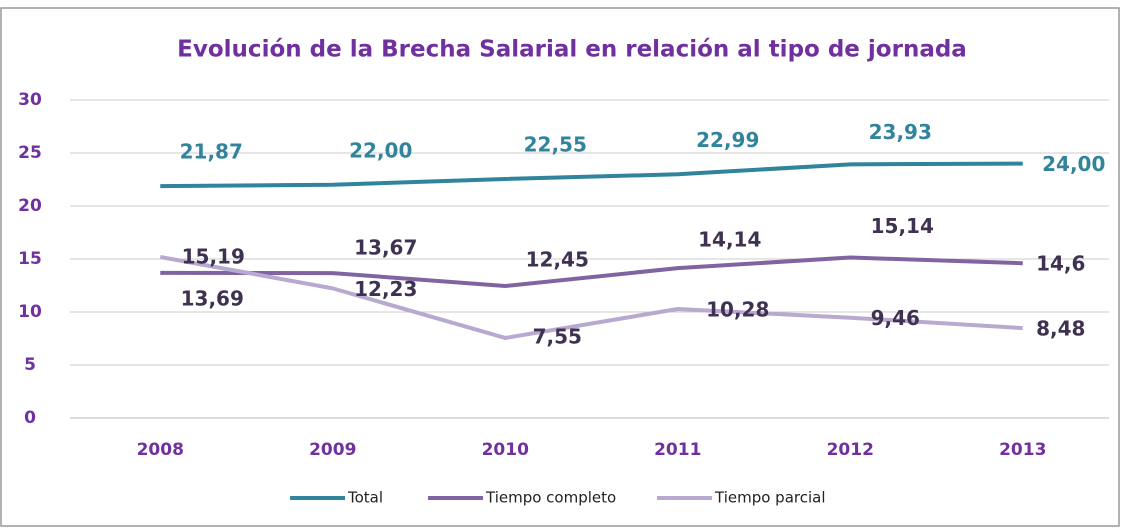 The image size is (1122, 528). Describe the element at coordinates (30, 100) in the screenshot. I see `y-tick-label: 30` at that location.